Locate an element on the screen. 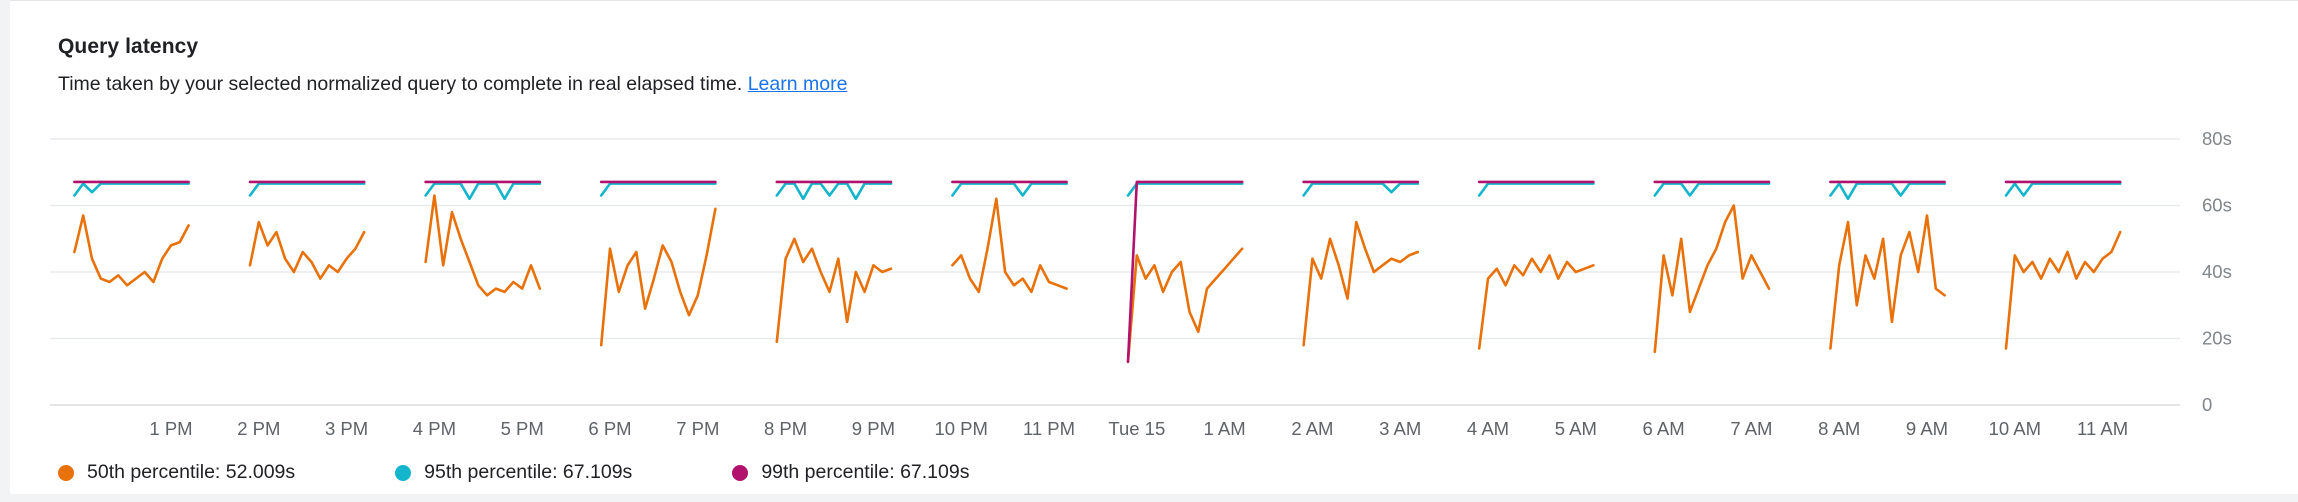 Image resolution: width=2298 pixels, height=502 pixels. p99-legend-dot-icon is located at coordinates (740, 472).